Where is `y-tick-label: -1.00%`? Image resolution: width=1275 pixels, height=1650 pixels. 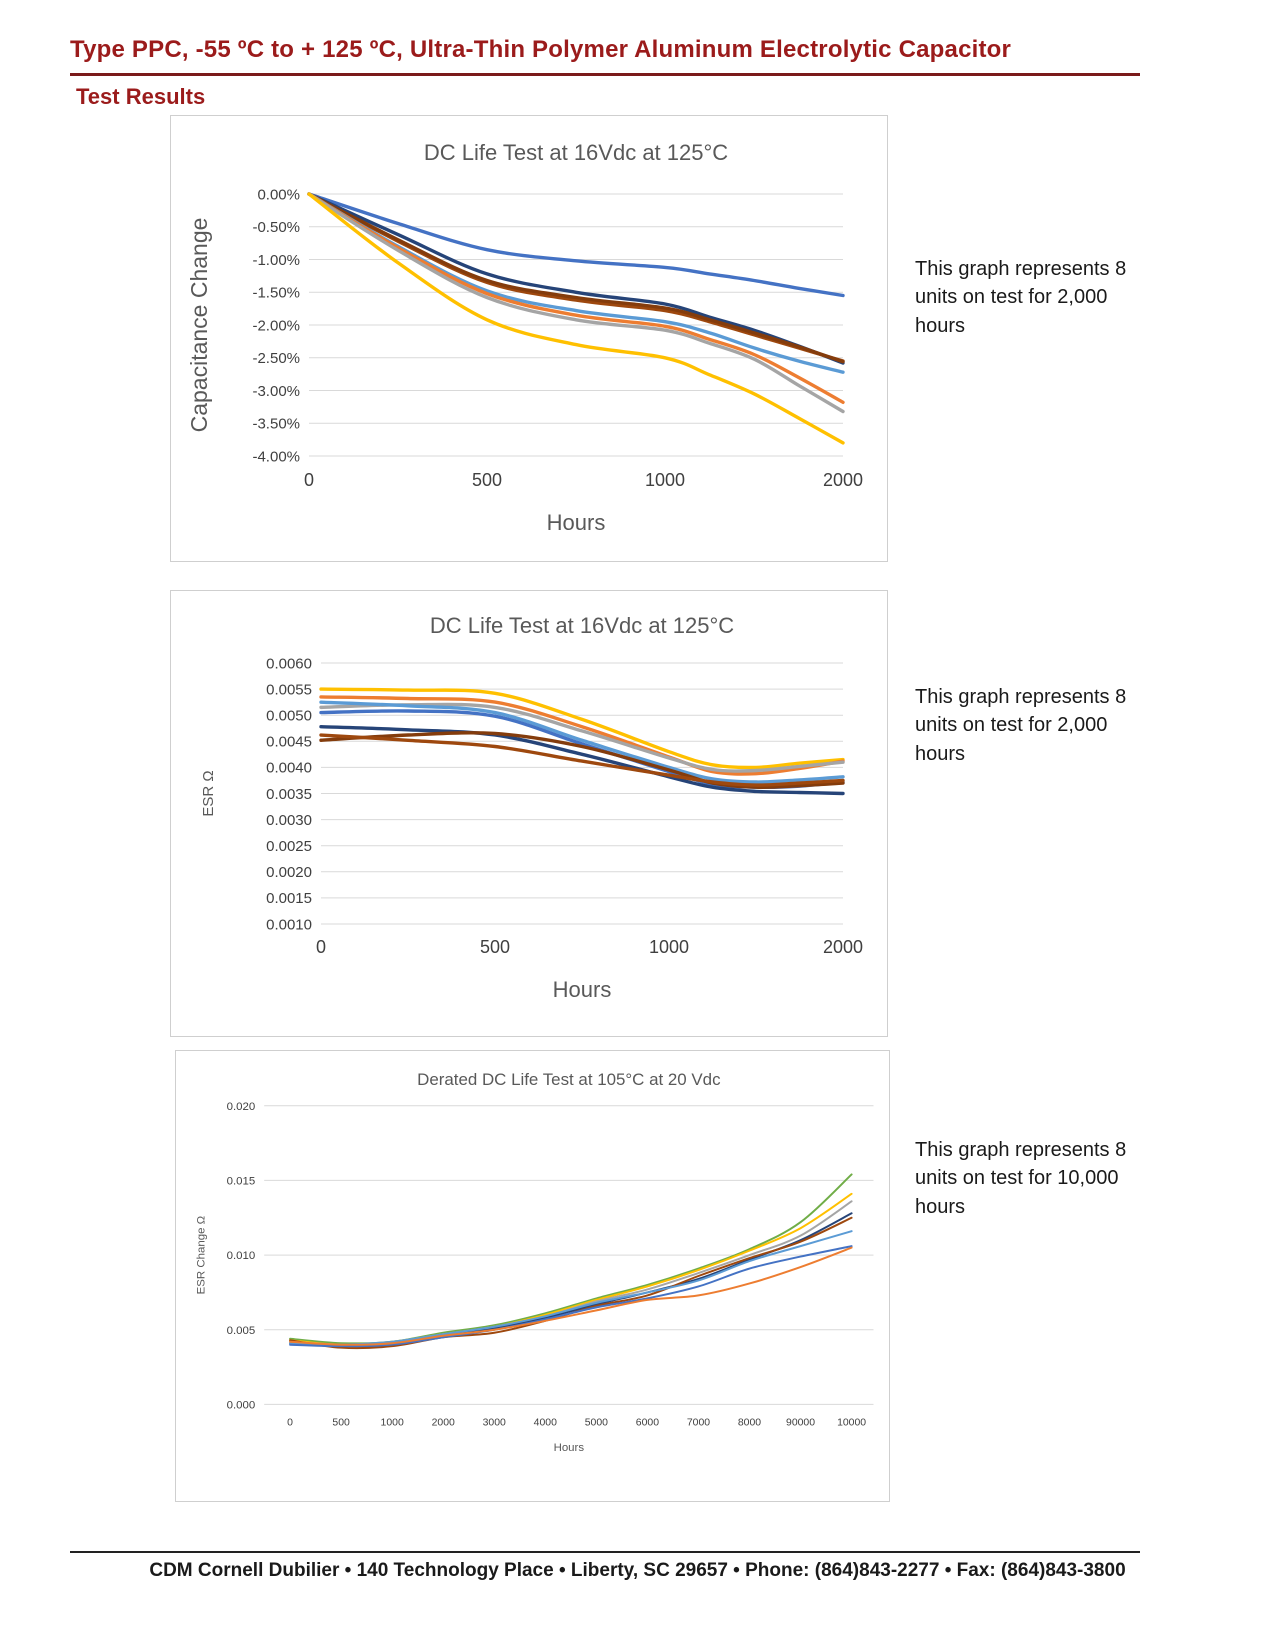 y-tick-label: -1.00% is located at coordinates (276, 260).